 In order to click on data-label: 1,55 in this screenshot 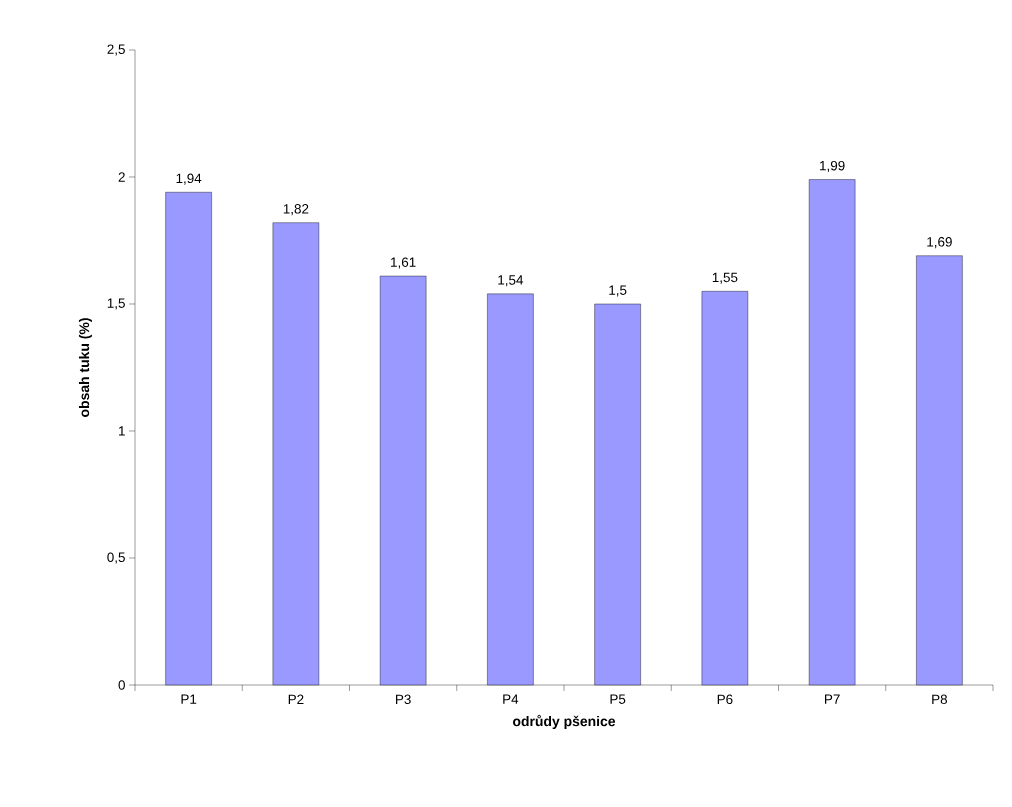, I will do `click(725, 278)`.